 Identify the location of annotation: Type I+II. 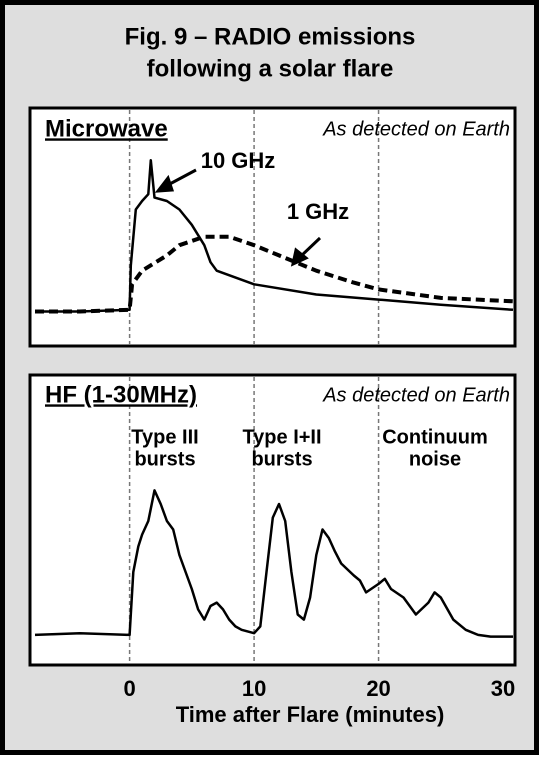
(281, 437).